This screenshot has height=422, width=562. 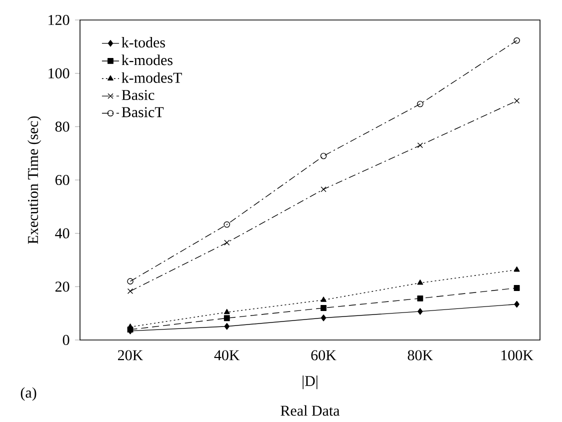 I want to click on y-tick-label: 0, so click(x=66, y=340).